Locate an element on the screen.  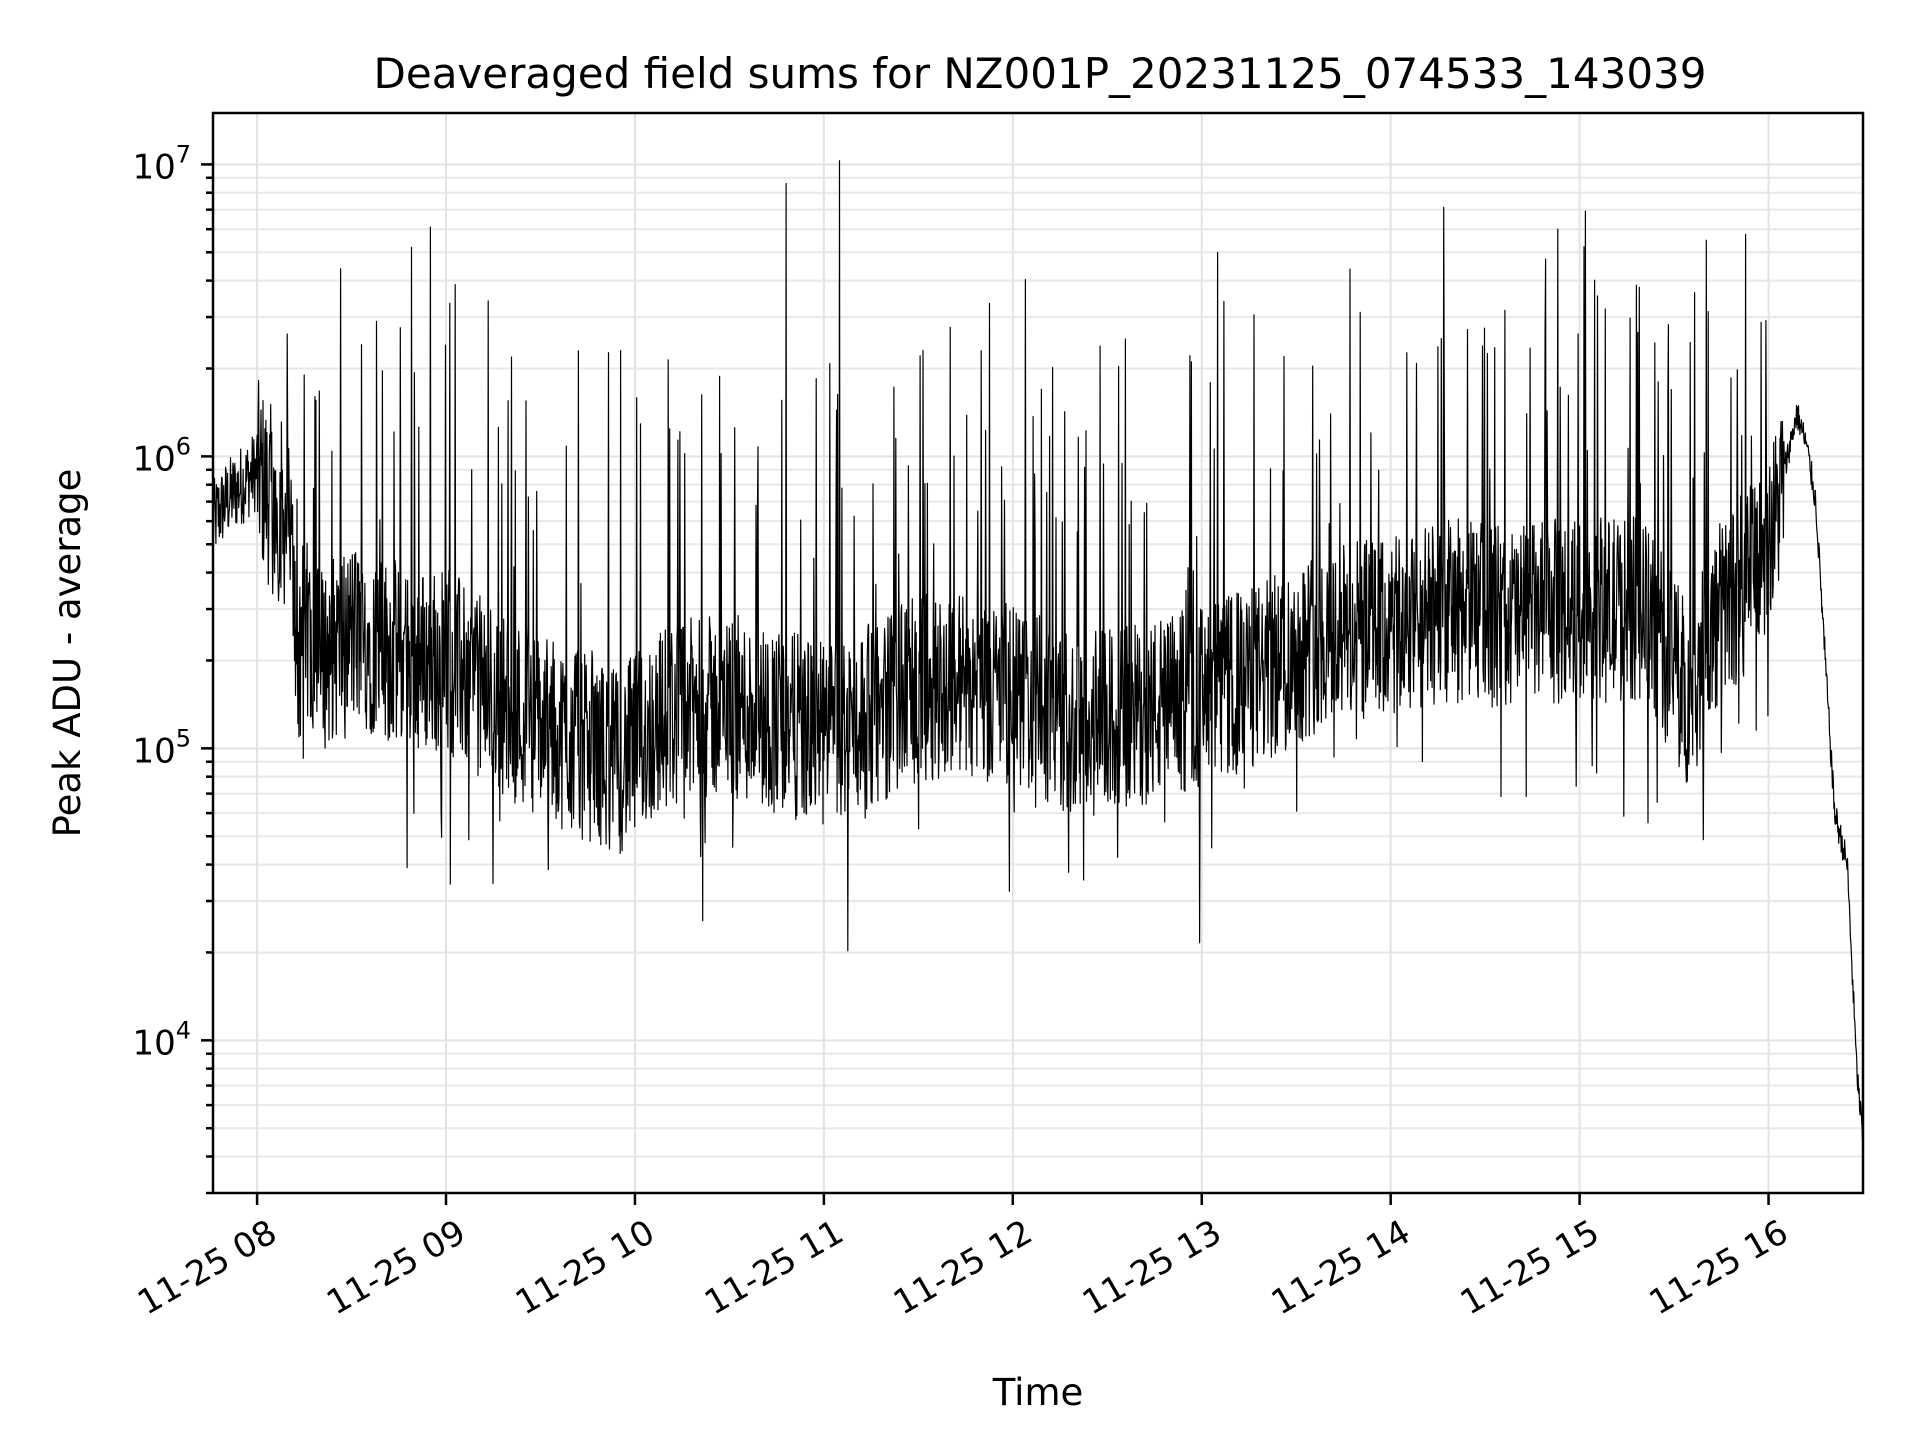
y-axis-label: Peak ADU - average is located at coordinates (67, 653).